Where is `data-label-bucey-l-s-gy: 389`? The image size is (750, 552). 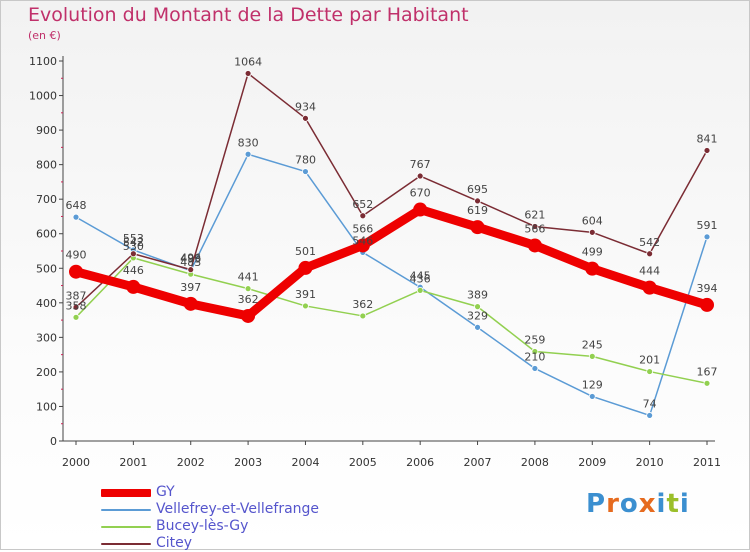
data-label-bucey-l-s-gy: 389 is located at coordinates (477, 295).